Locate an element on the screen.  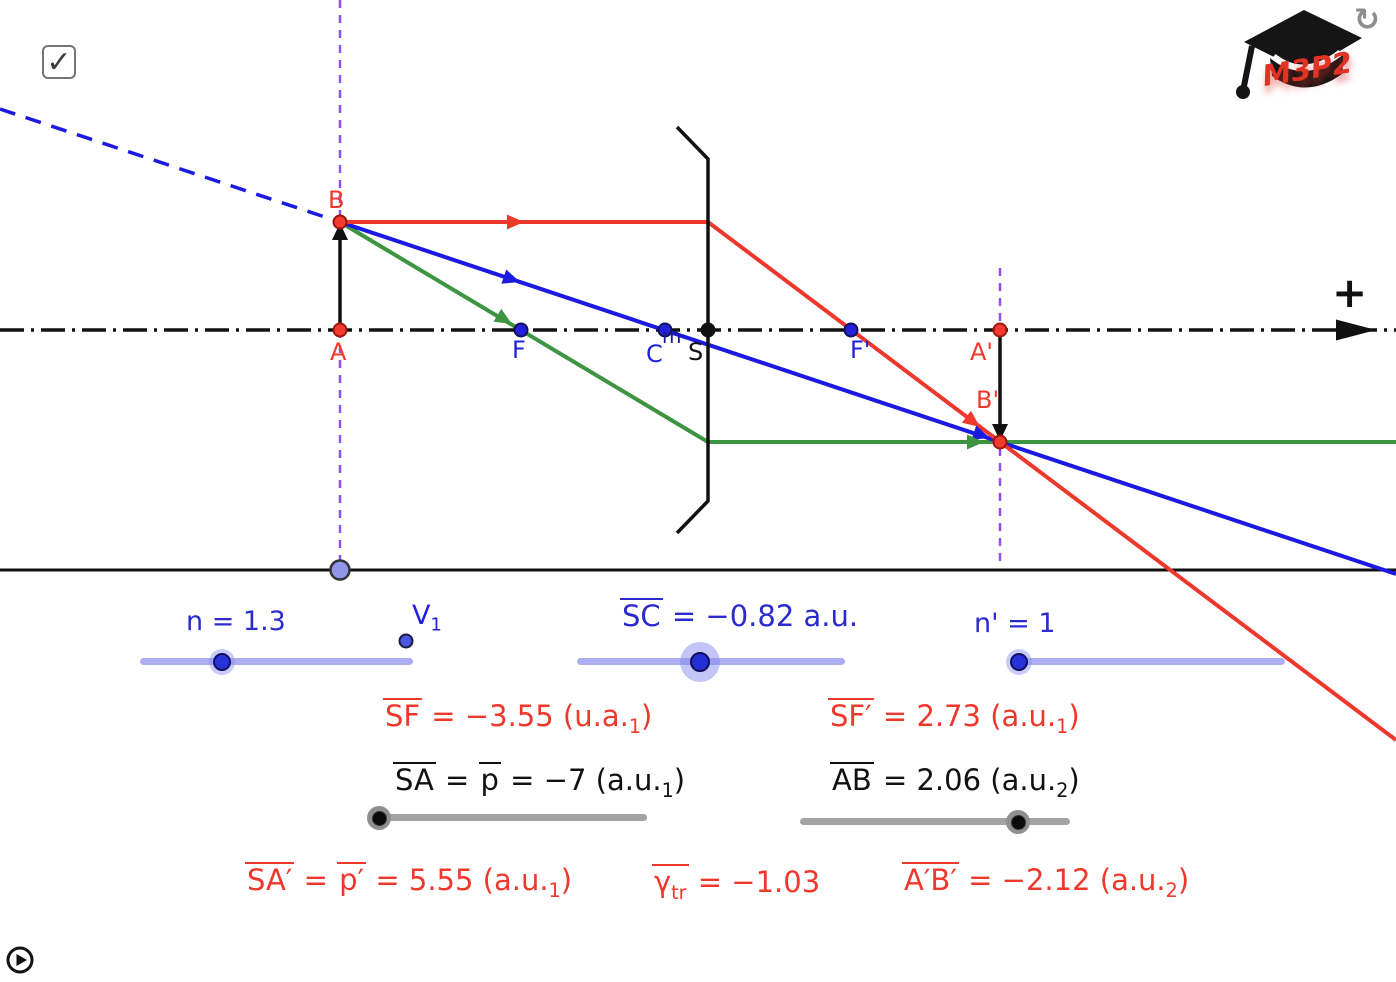
slider-n-prime-handle is located at coordinates (1019, 662).